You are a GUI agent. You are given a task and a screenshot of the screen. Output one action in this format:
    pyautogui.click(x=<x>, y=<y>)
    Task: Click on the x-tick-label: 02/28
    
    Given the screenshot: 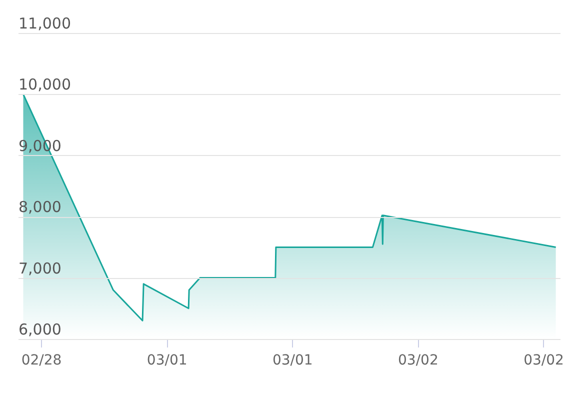 What is the action you would take?
    pyautogui.click(x=41, y=360)
    